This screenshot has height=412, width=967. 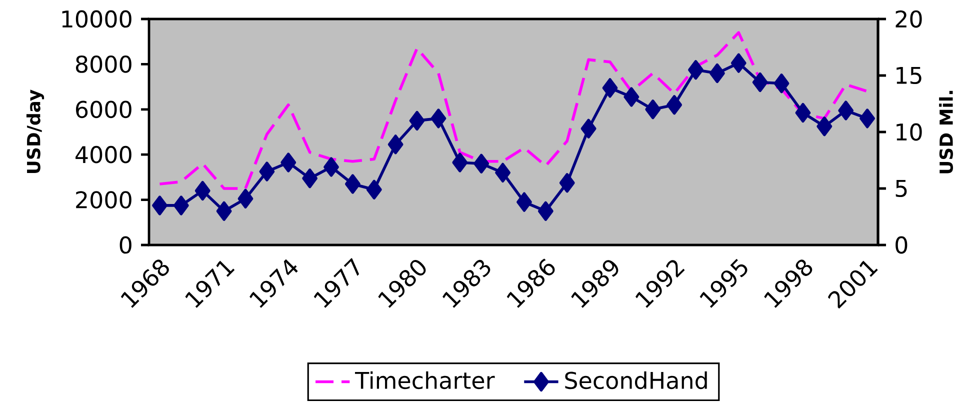 What do you see at coordinates (126, 245) in the screenshot?
I see `y-tick-label: 0` at bounding box center [126, 245].